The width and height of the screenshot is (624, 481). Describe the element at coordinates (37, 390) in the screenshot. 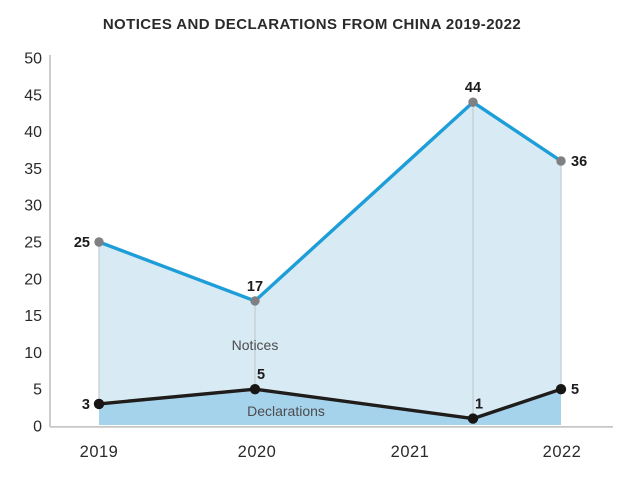

I see `y-tick-label: 5` at that location.